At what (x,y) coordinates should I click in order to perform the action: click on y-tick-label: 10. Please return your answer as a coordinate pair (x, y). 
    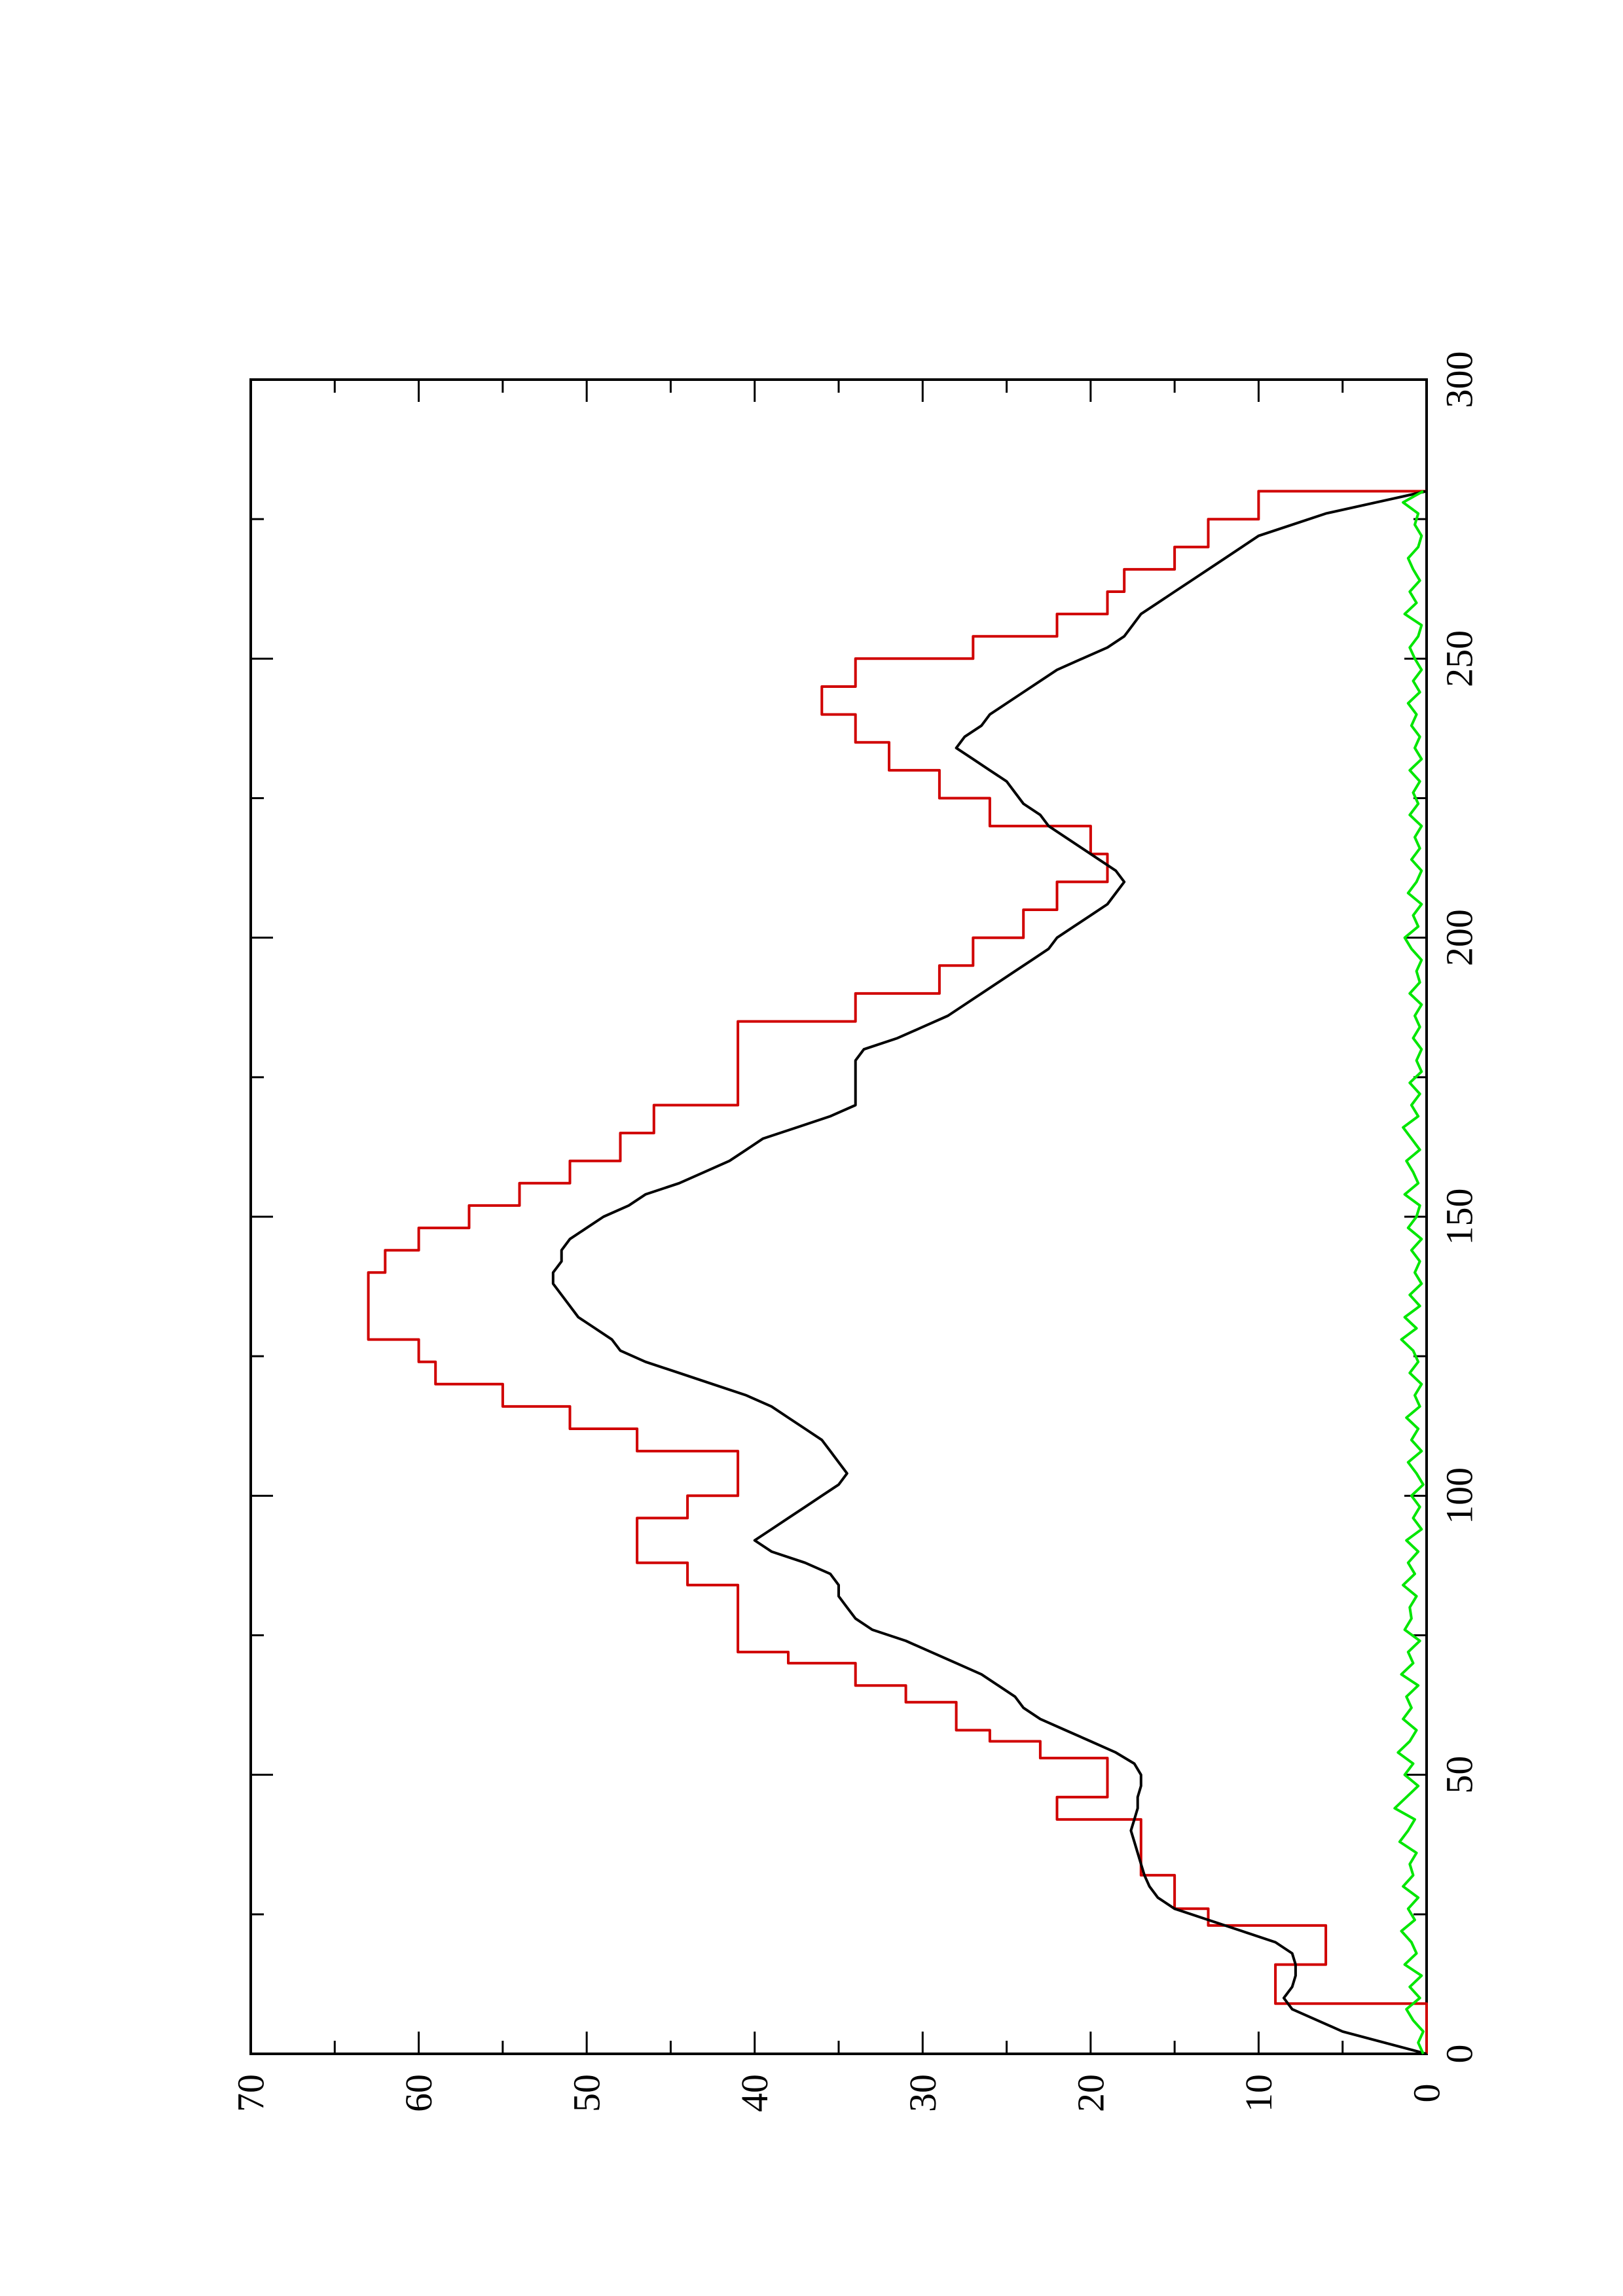
    Looking at the image, I should click on (1258, 2093).